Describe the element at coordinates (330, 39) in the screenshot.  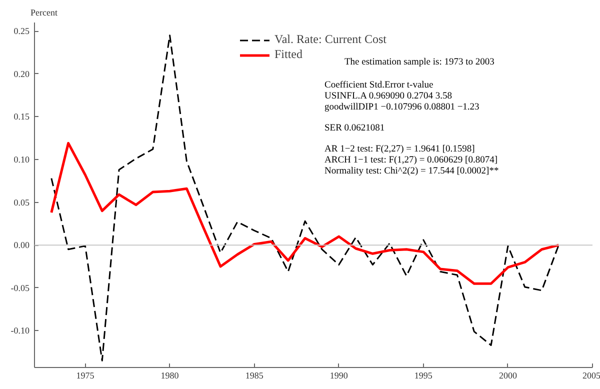
I see `legend-label: Val. Rate: Current Cost` at that location.